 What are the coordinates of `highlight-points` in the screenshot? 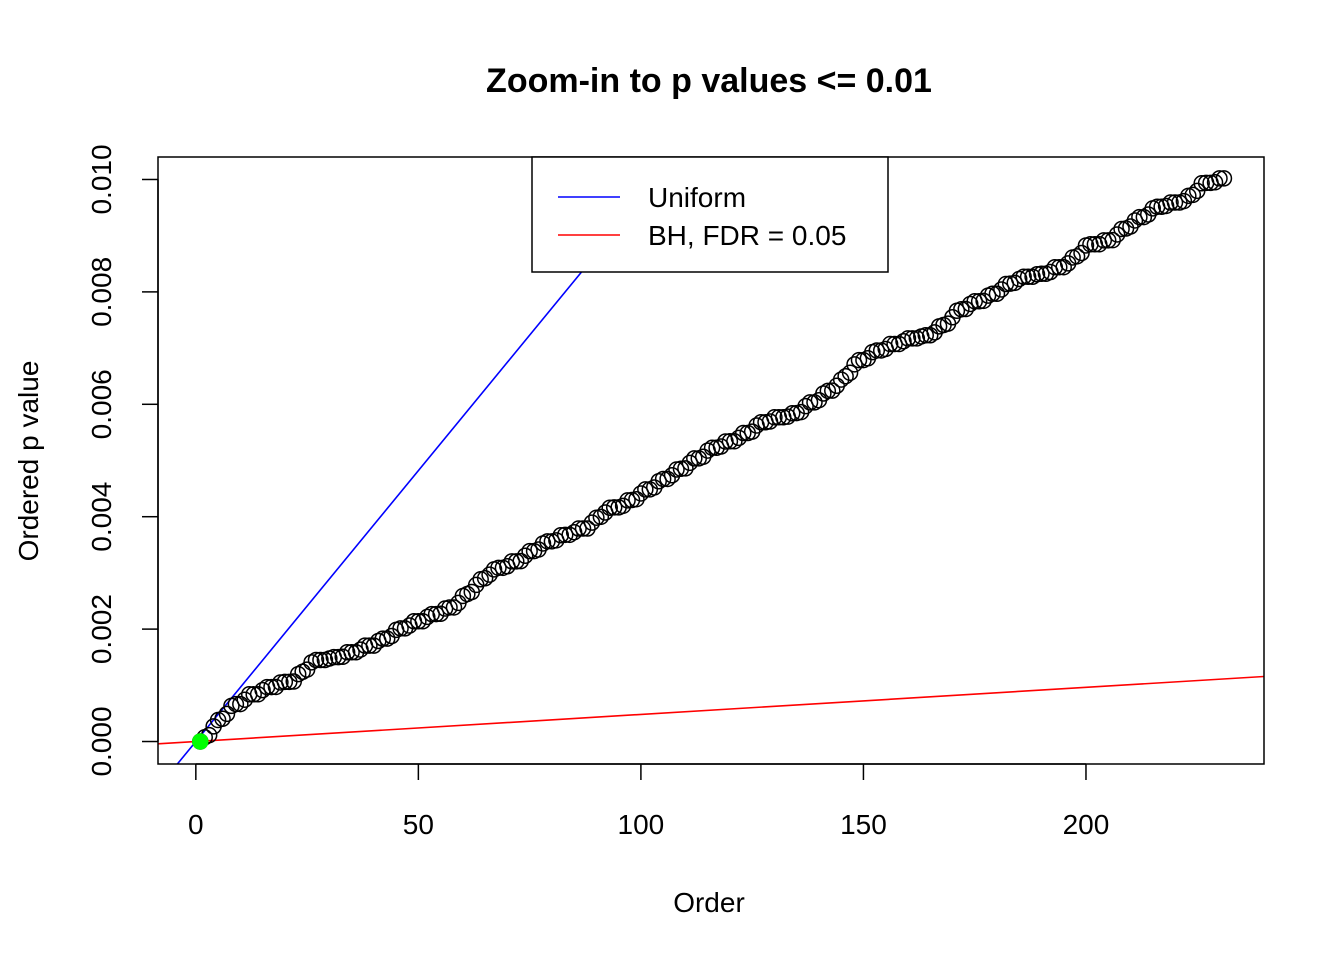 It's located at (200, 741).